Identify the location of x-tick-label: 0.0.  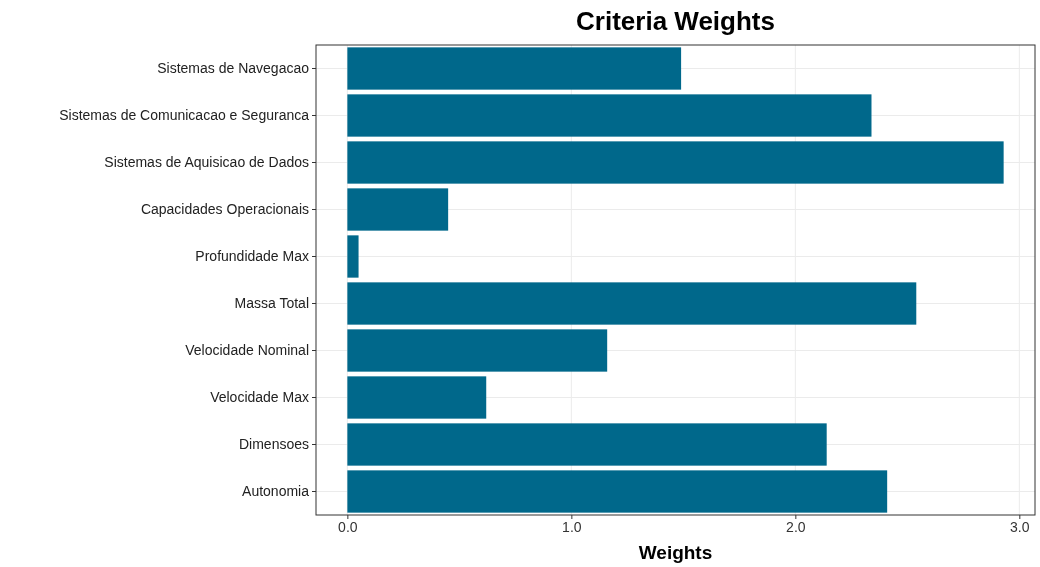
(348, 526).